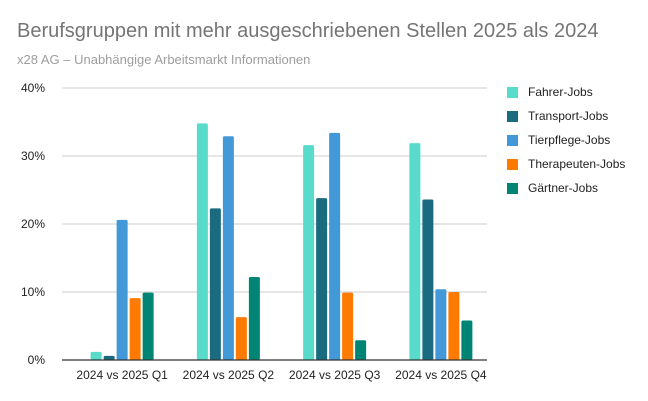 The image size is (648, 401). I want to click on legend-item: Transport-Jobs, so click(566, 116).